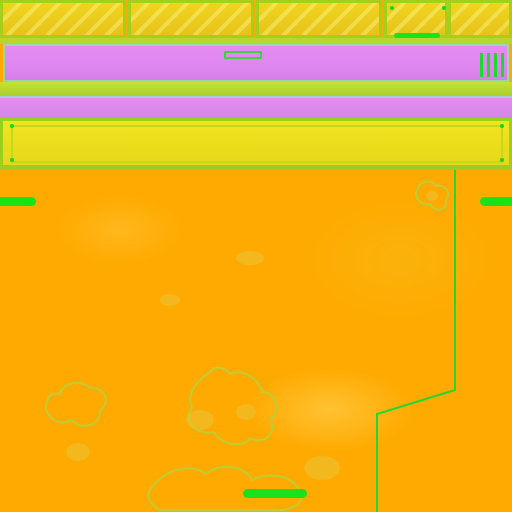 Image resolution: width=512 pixels, height=512 pixels. I want to click on frame-inner-border, so click(257, 144).